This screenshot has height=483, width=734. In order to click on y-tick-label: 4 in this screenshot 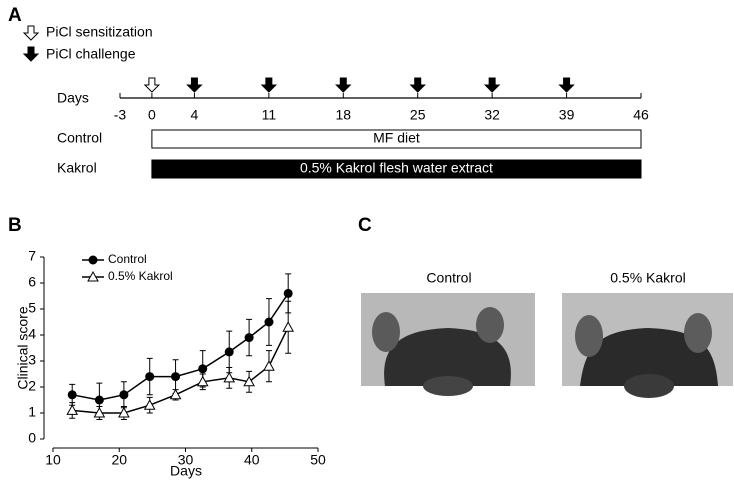, I will do `click(32, 334)`.